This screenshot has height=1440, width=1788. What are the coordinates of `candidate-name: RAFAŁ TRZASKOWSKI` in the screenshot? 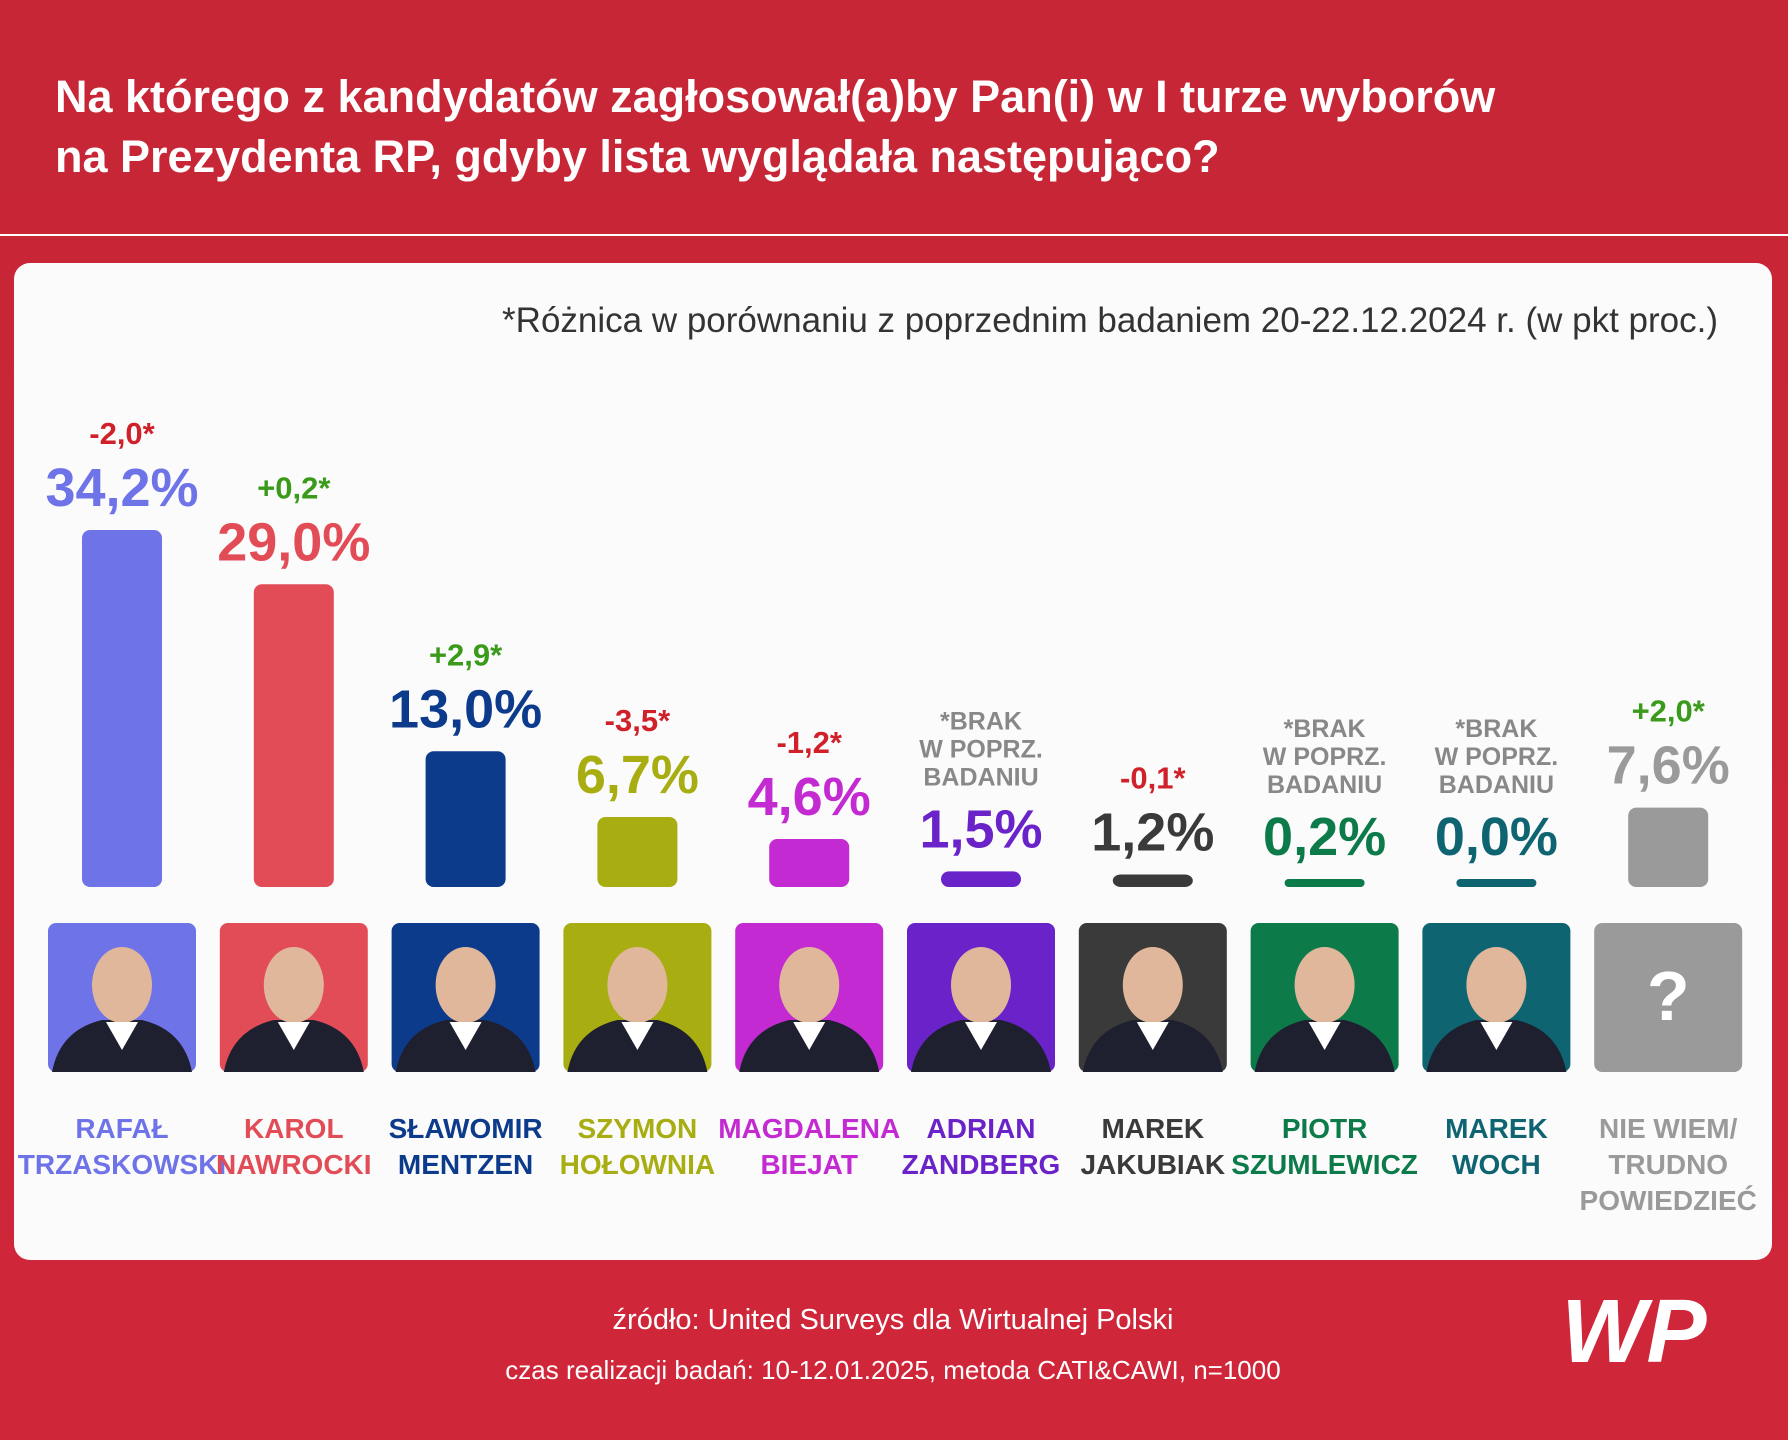 It's located at (122, 1146).